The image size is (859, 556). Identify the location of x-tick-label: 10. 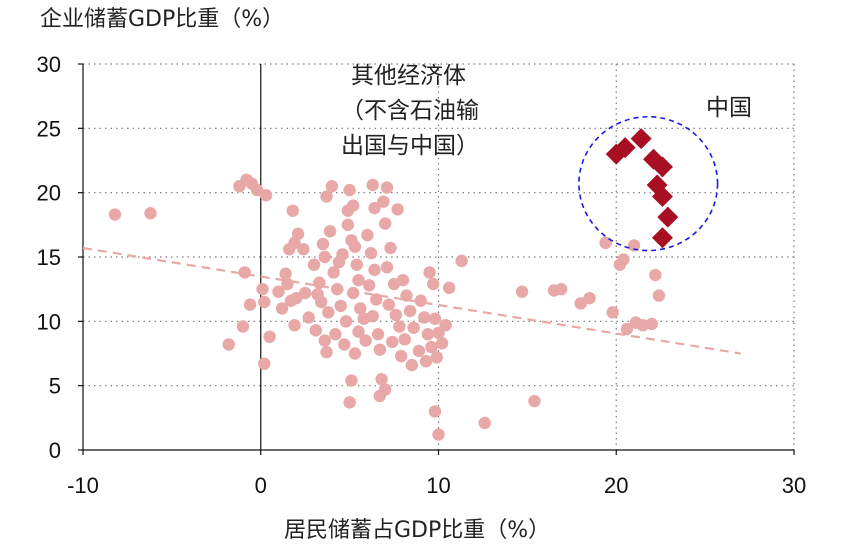
(438, 485).